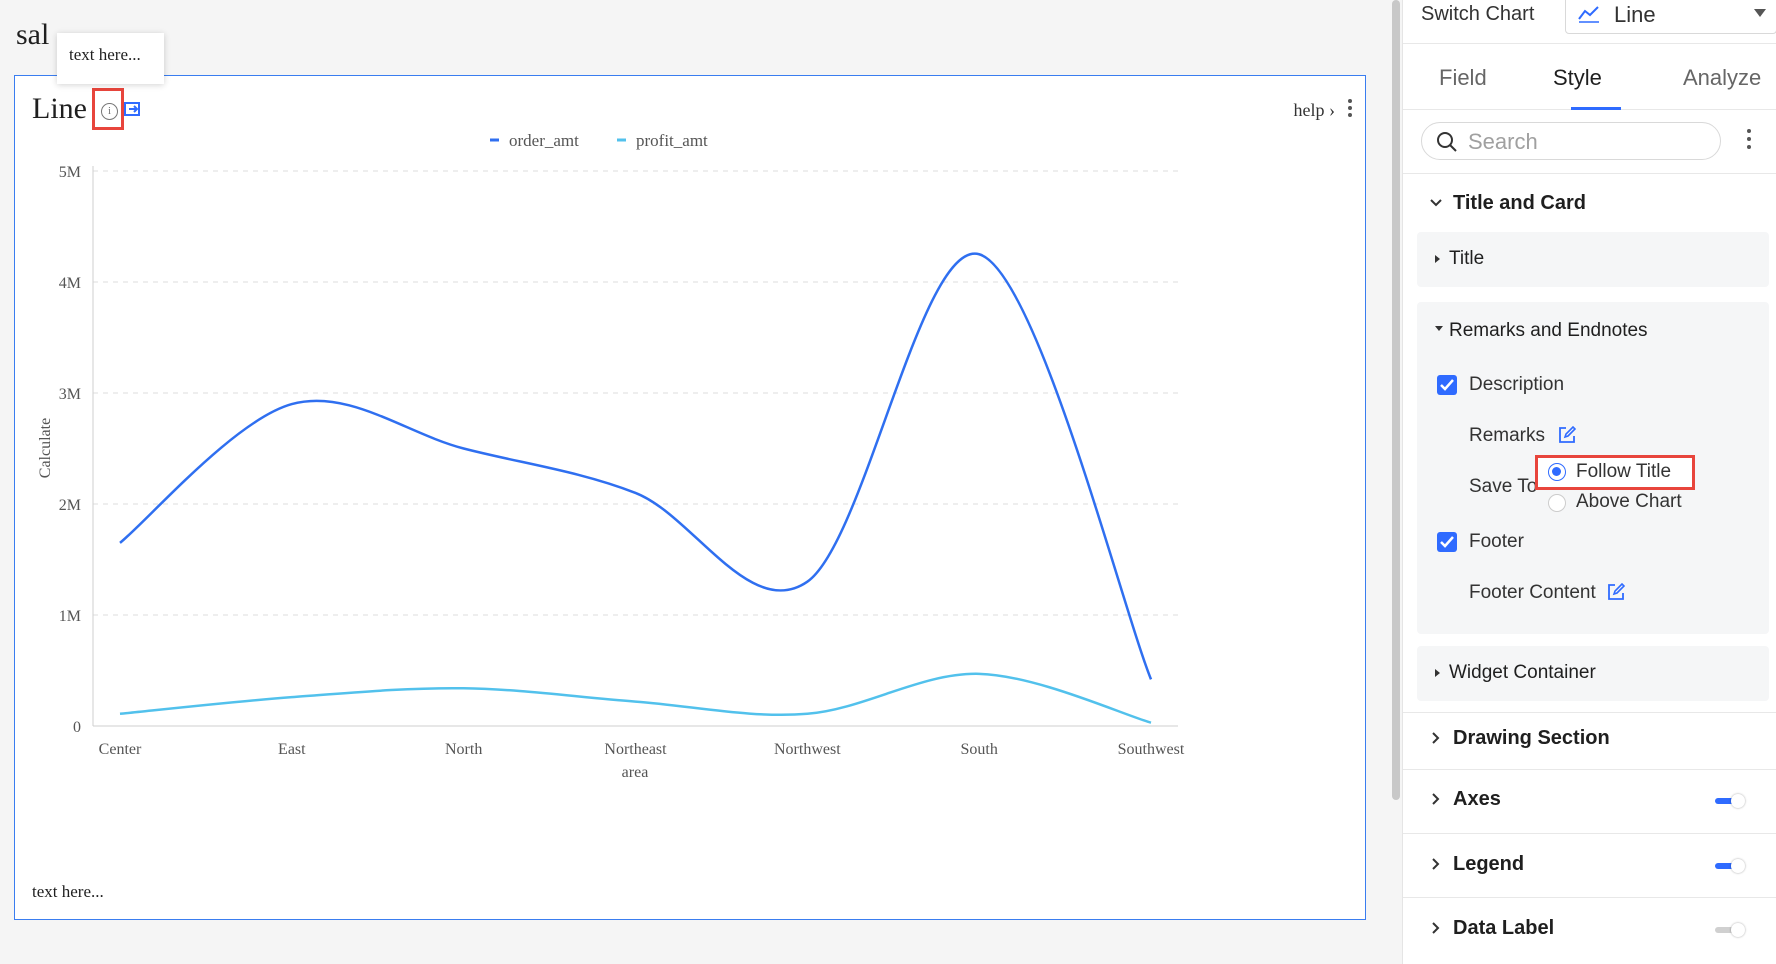 The width and height of the screenshot is (1776, 964). I want to click on x-axis-title: area, so click(635, 772).